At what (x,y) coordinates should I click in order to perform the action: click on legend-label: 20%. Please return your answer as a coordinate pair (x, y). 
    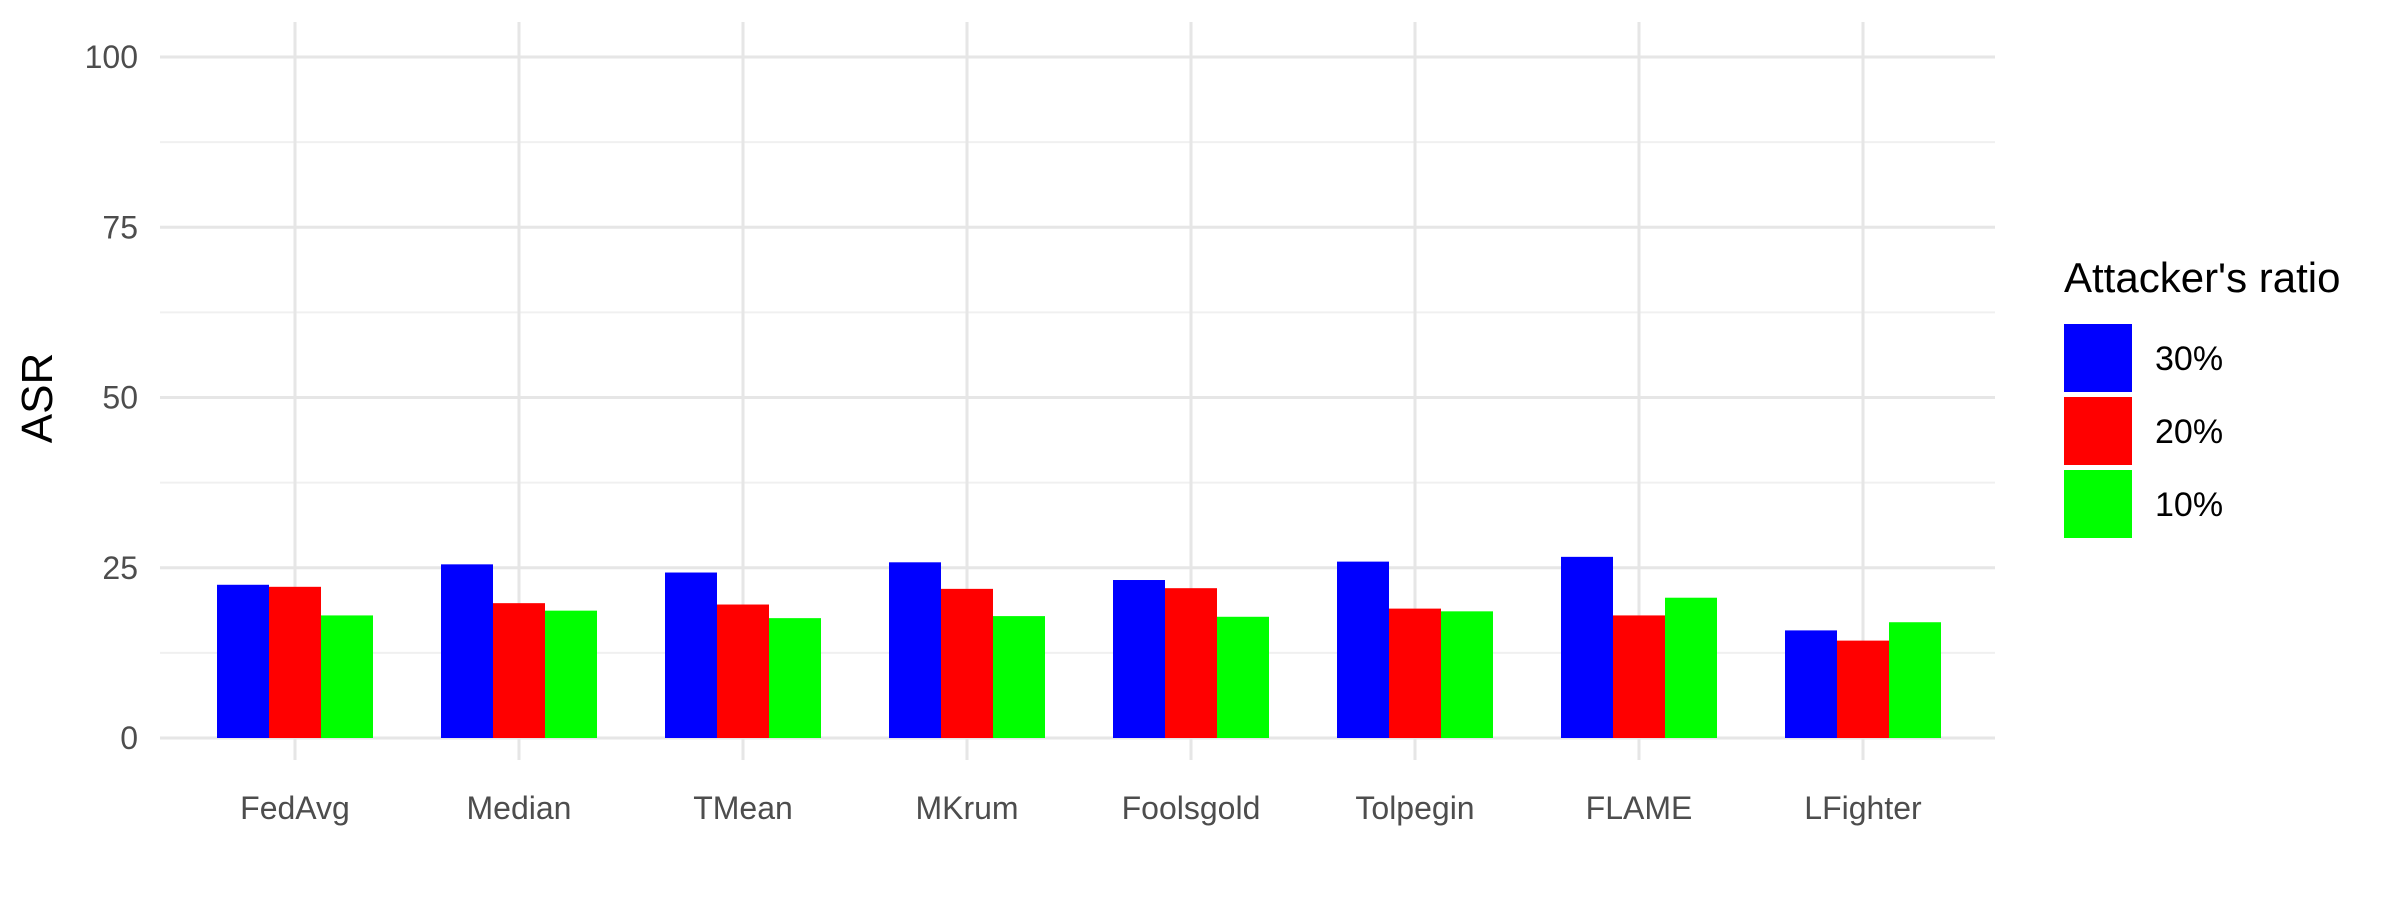
    Looking at the image, I should click on (2189, 432).